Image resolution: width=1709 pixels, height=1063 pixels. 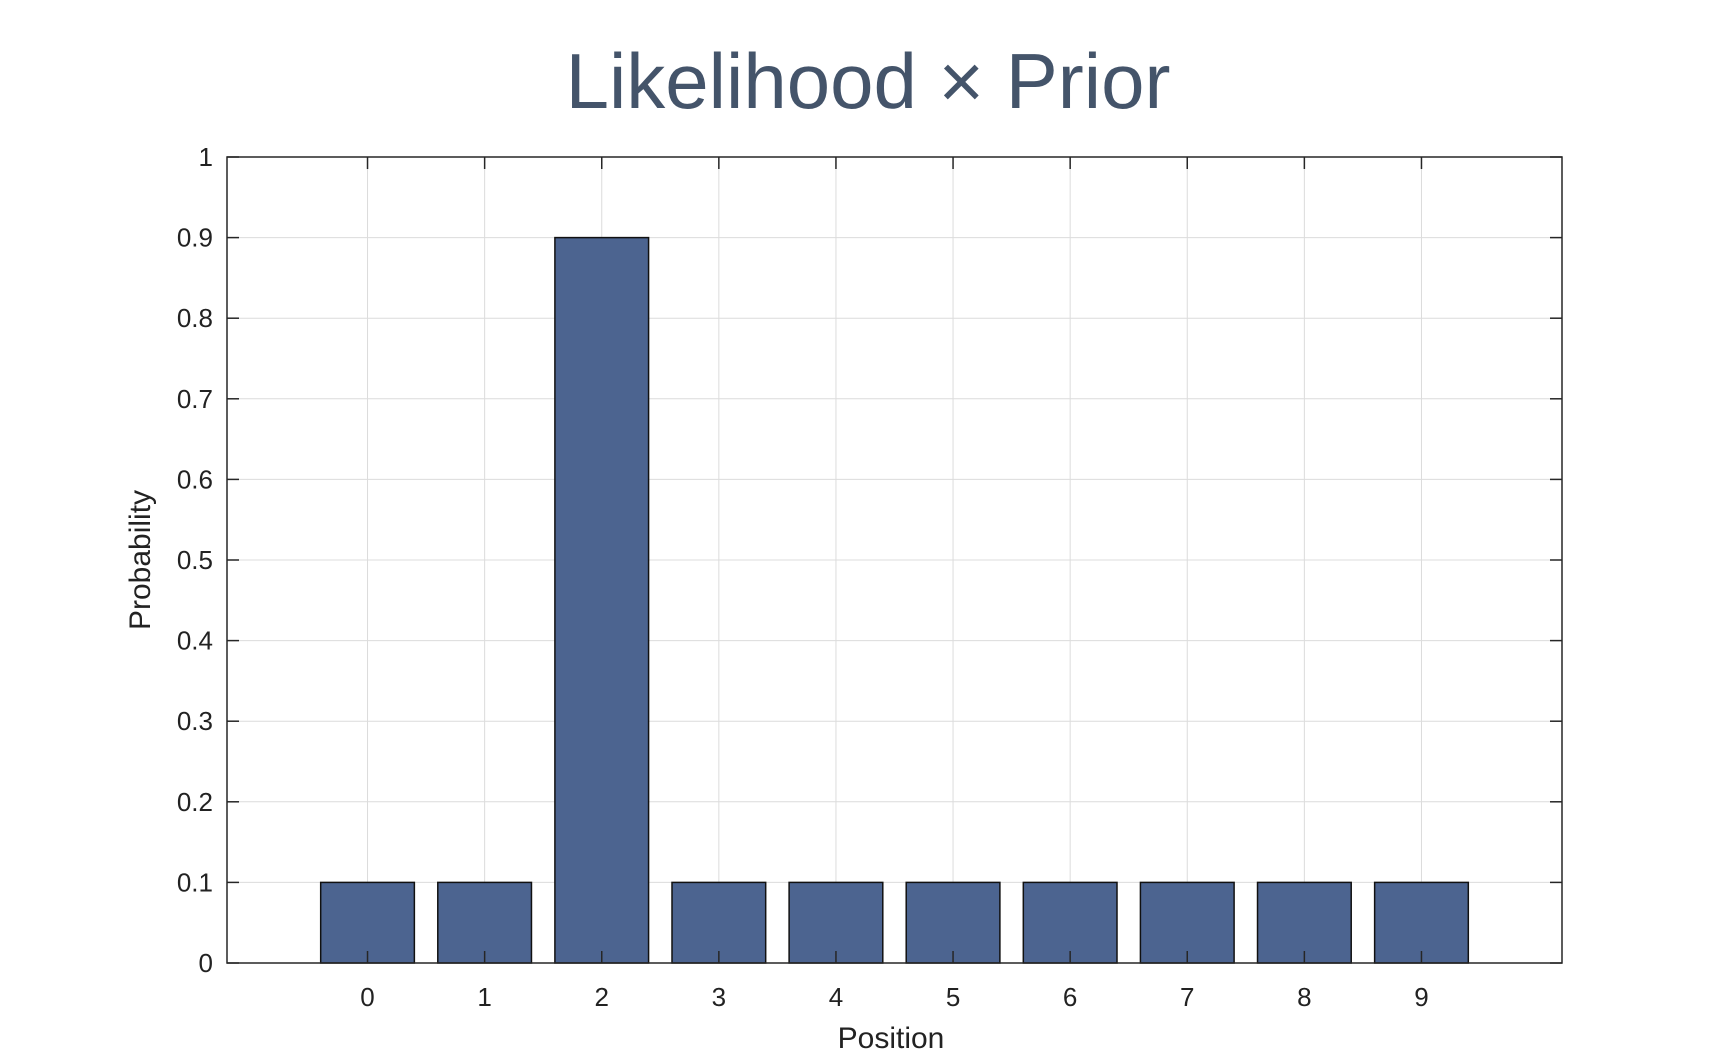 I want to click on y-tick-label: 0.7, so click(x=195, y=399).